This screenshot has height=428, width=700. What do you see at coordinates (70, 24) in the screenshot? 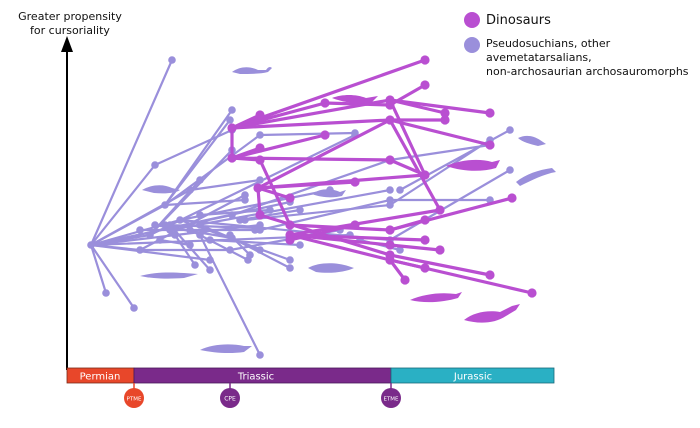
I see `y-axis-label: Greater propensity for cursoriality` at bounding box center [70, 24].